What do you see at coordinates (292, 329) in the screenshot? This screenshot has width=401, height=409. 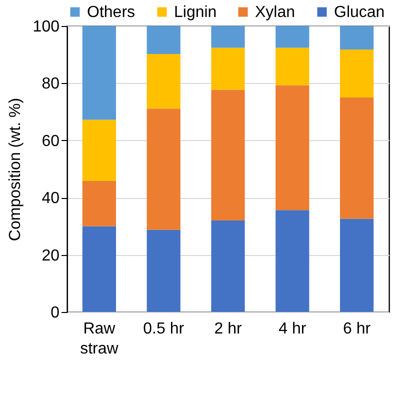 I see `x-tick-label: 4 hr` at bounding box center [292, 329].